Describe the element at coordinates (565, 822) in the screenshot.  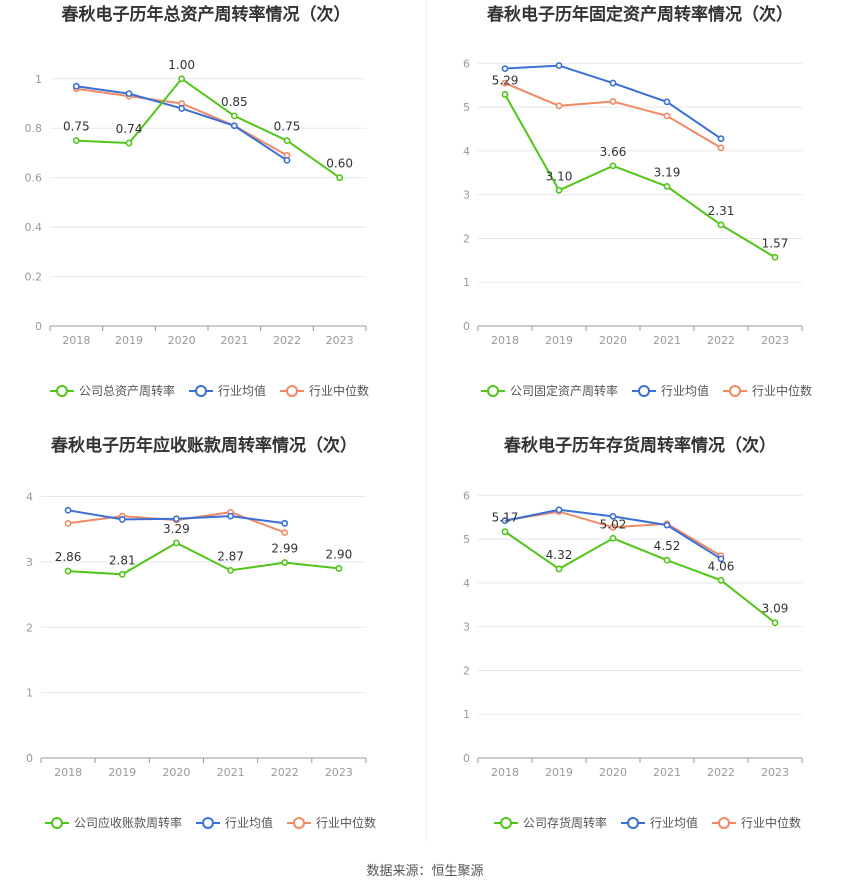
I see `chart4-legend-label-company: 公司存货周转率` at that location.